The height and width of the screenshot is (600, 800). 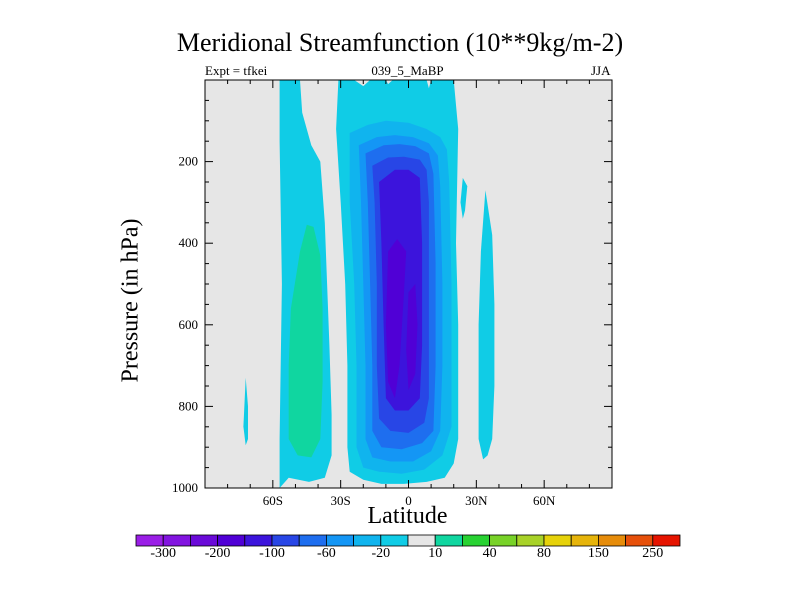 What do you see at coordinates (489, 553) in the screenshot?
I see `colorbar-label: 40` at bounding box center [489, 553].